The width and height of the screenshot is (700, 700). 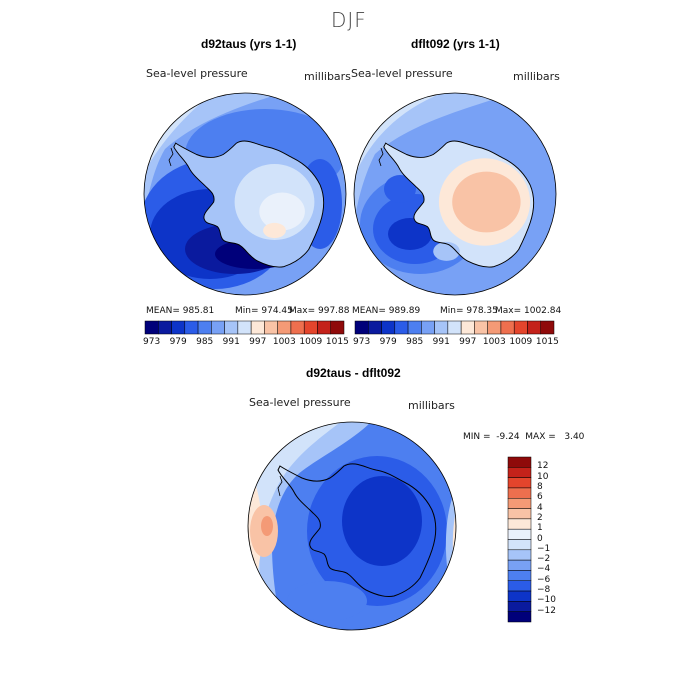 What do you see at coordinates (540, 538) in the screenshot?
I see `colorbar-tick-label: 0` at bounding box center [540, 538].